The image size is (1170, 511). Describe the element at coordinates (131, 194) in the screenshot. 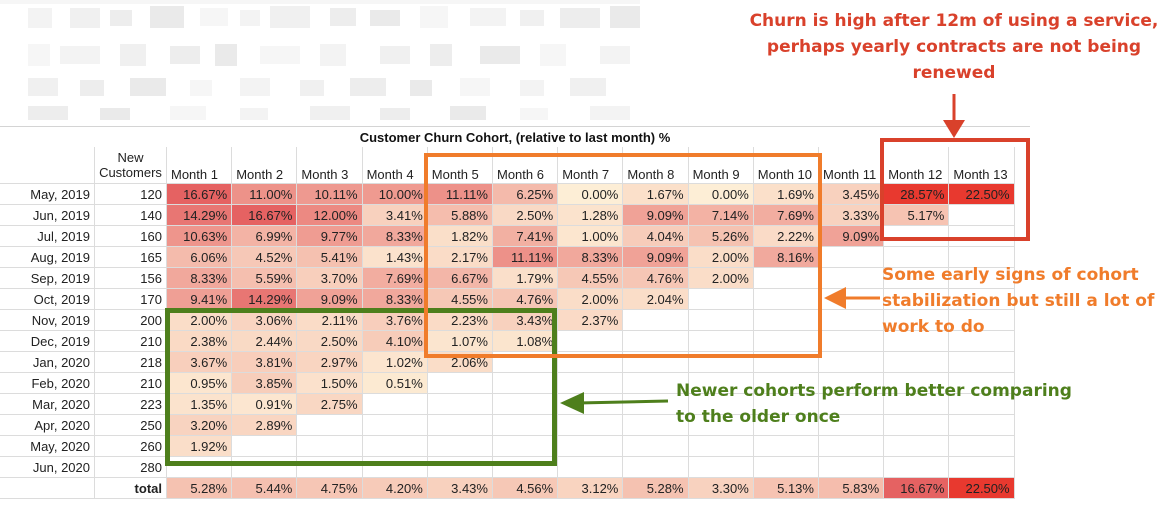

I see `new-customers-cell: 120` at that location.